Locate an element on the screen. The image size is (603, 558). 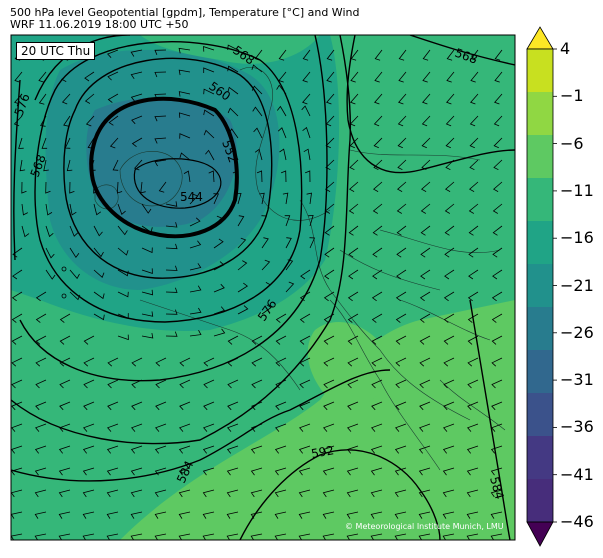
colorbar-tick-label: −21 is located at coordinates (577, 285).